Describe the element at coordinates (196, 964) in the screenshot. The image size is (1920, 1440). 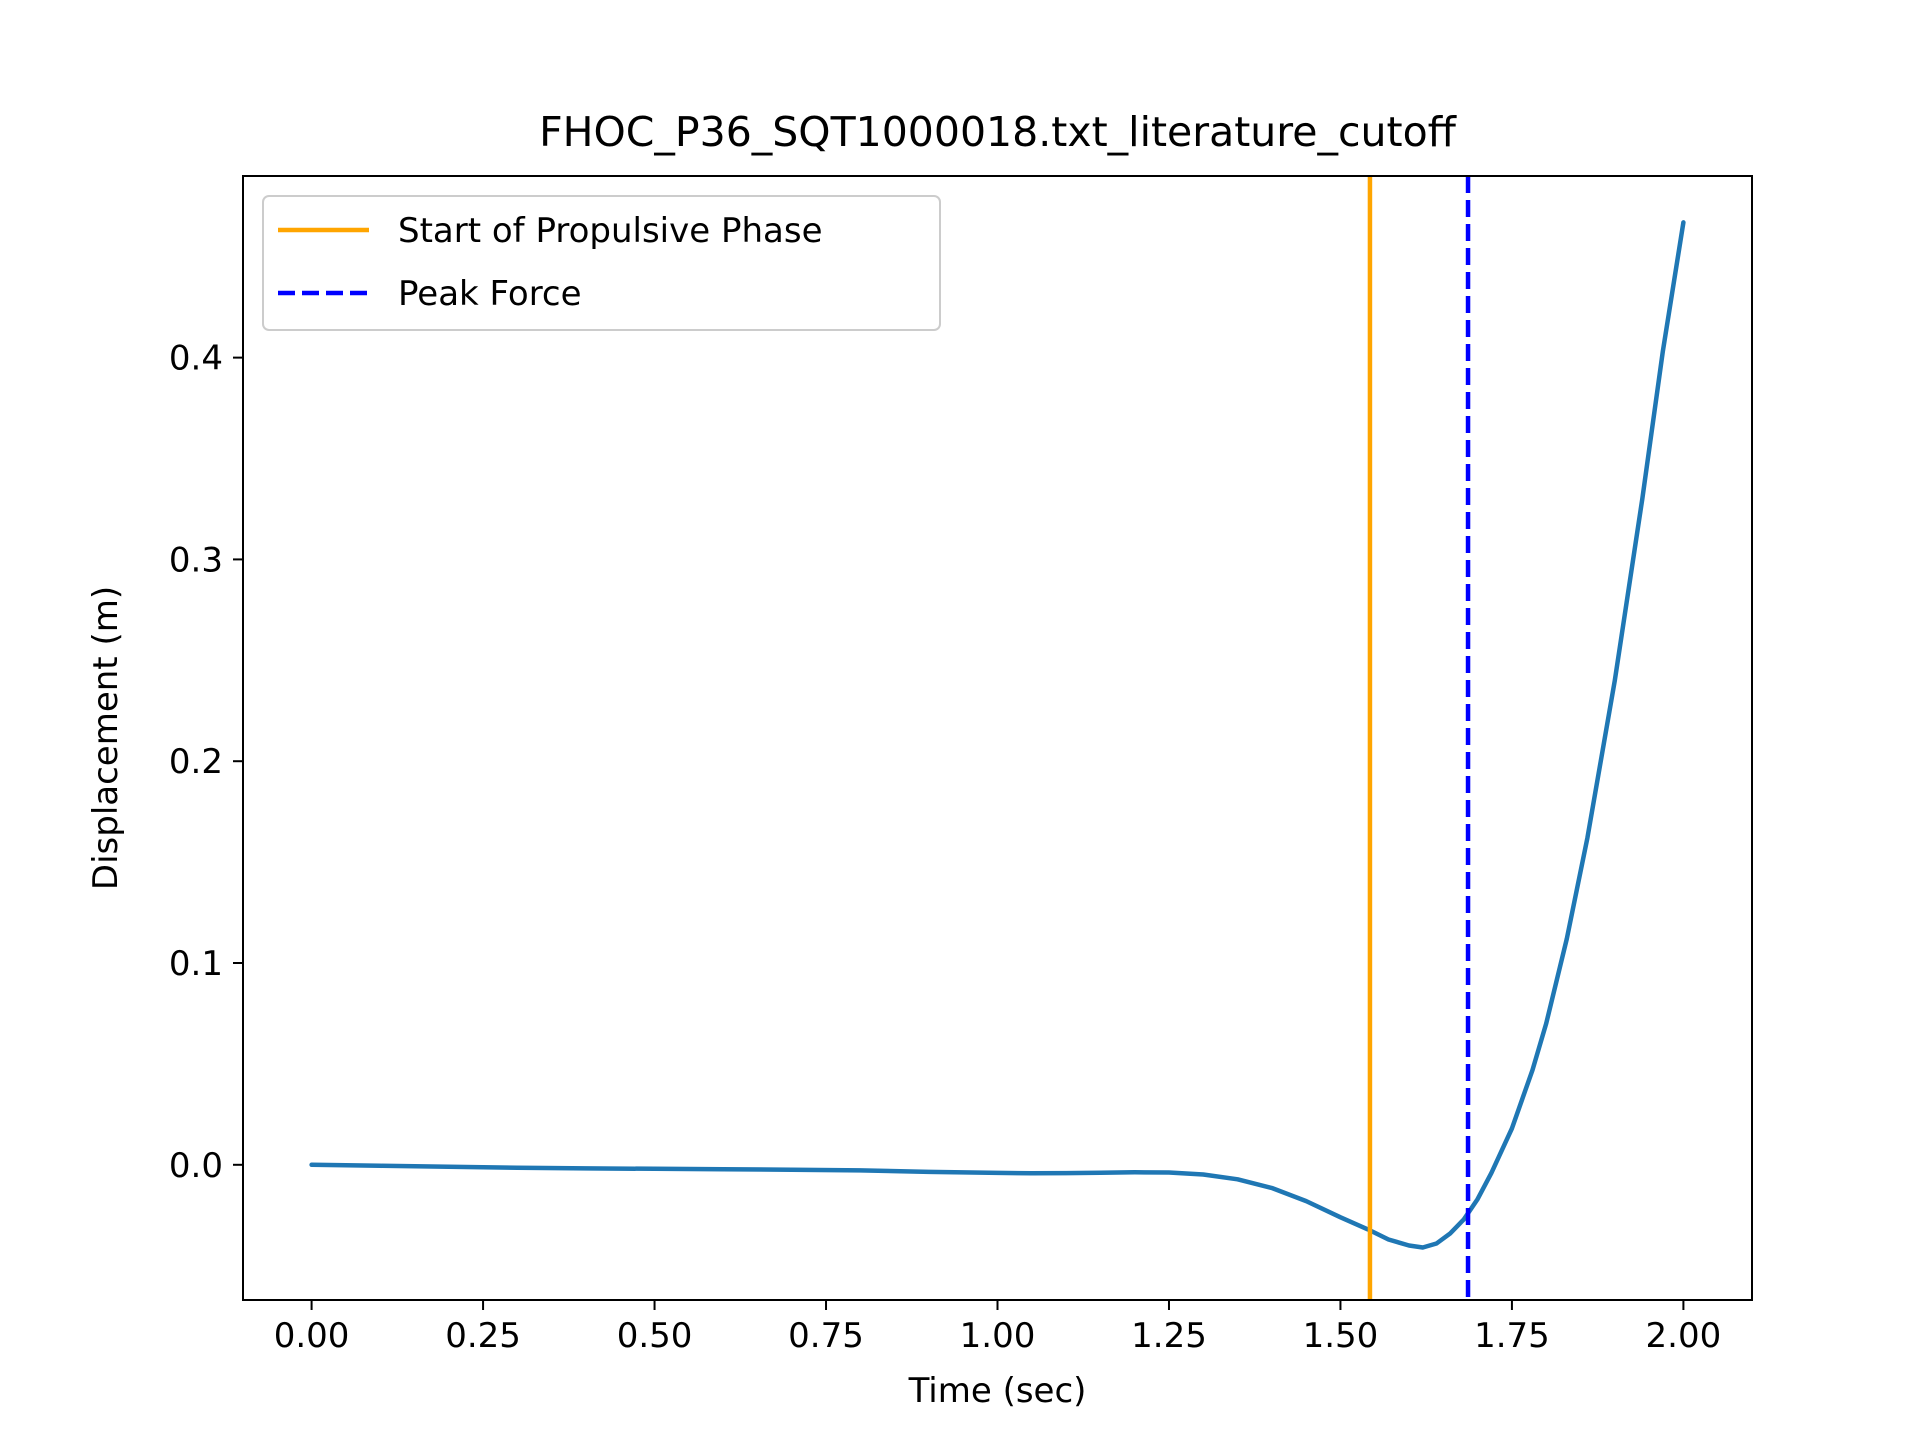
I see `y-tick-label: 0.1` at that location.